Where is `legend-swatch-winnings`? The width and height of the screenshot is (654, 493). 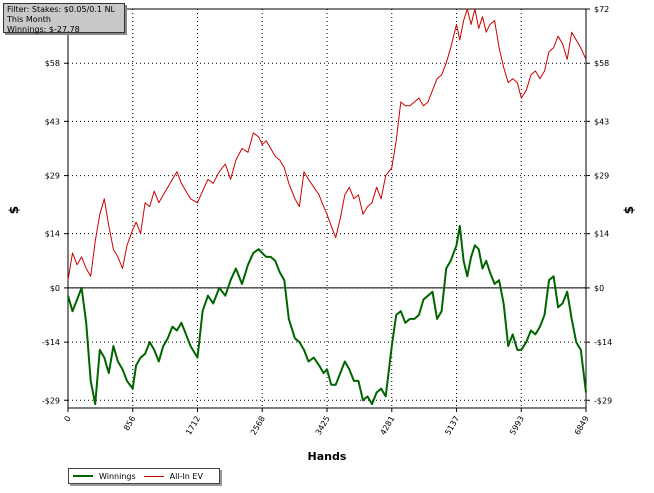
legend-swatch-winnings is located at coordinates (83, 476).